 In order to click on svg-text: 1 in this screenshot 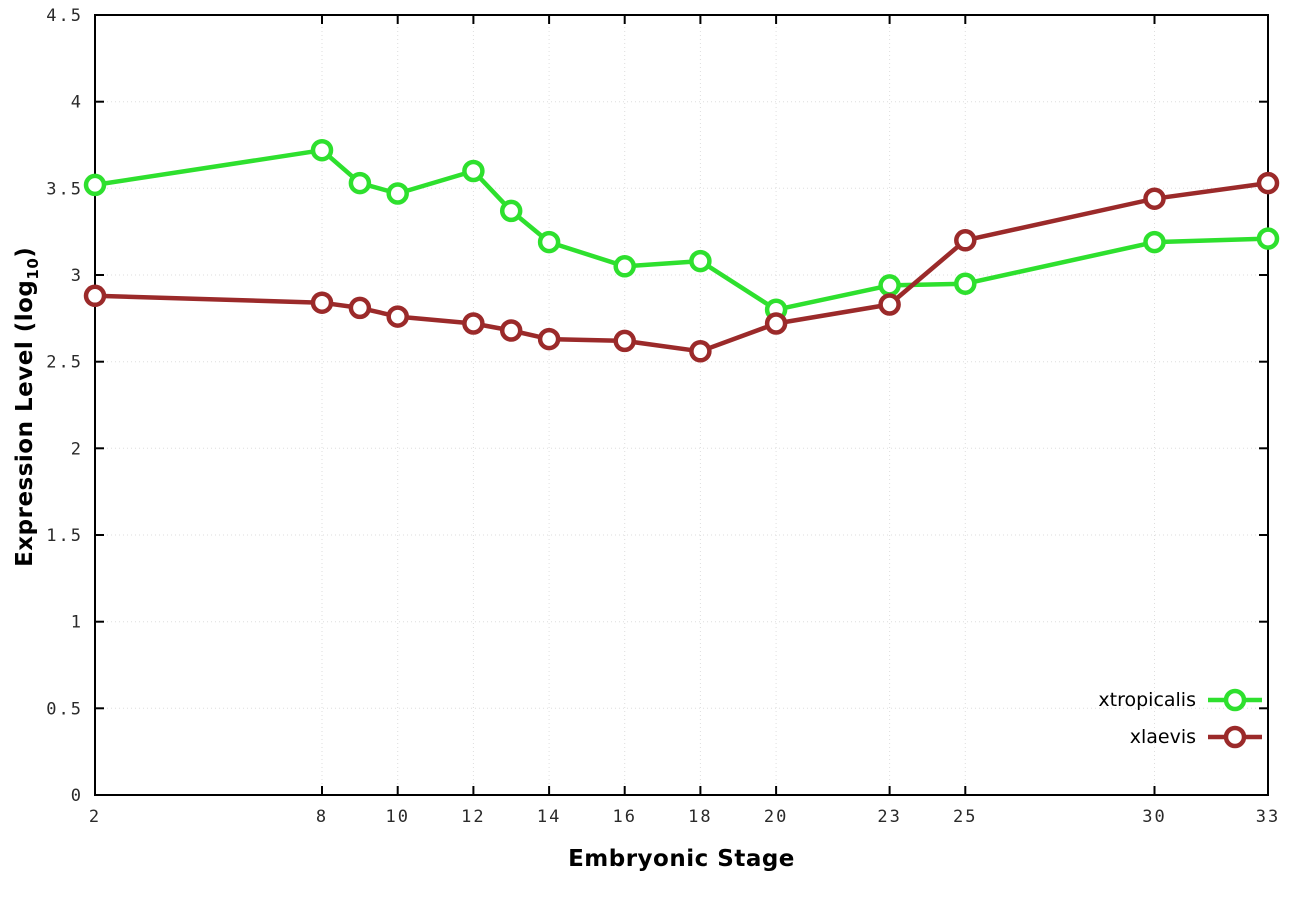, I will do `click(77, 623)`.